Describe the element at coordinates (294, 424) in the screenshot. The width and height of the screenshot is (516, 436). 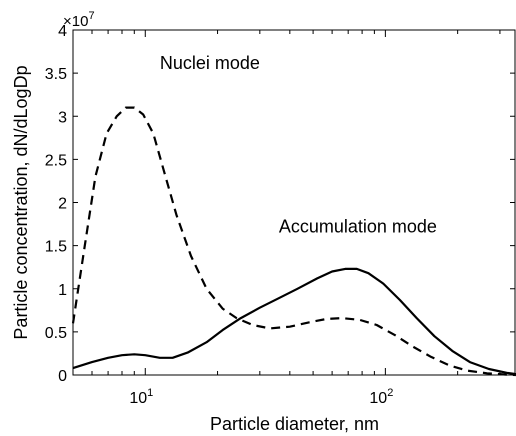
I see `x-axis-label: Particle diameter, nm` at that location.